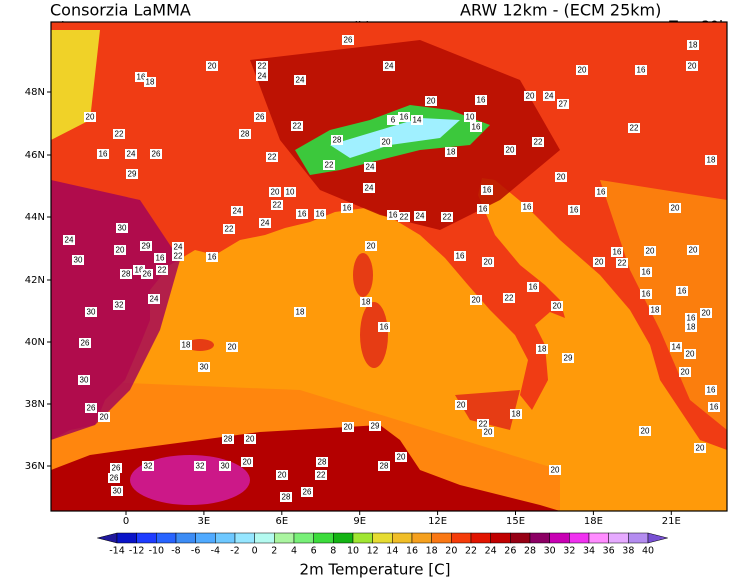 Image resolution: width=751 pixels, height=584 pixels. Describe the element at coordinates (281, 521) in the screenshot. I see `lon-label: 6E` at that location.